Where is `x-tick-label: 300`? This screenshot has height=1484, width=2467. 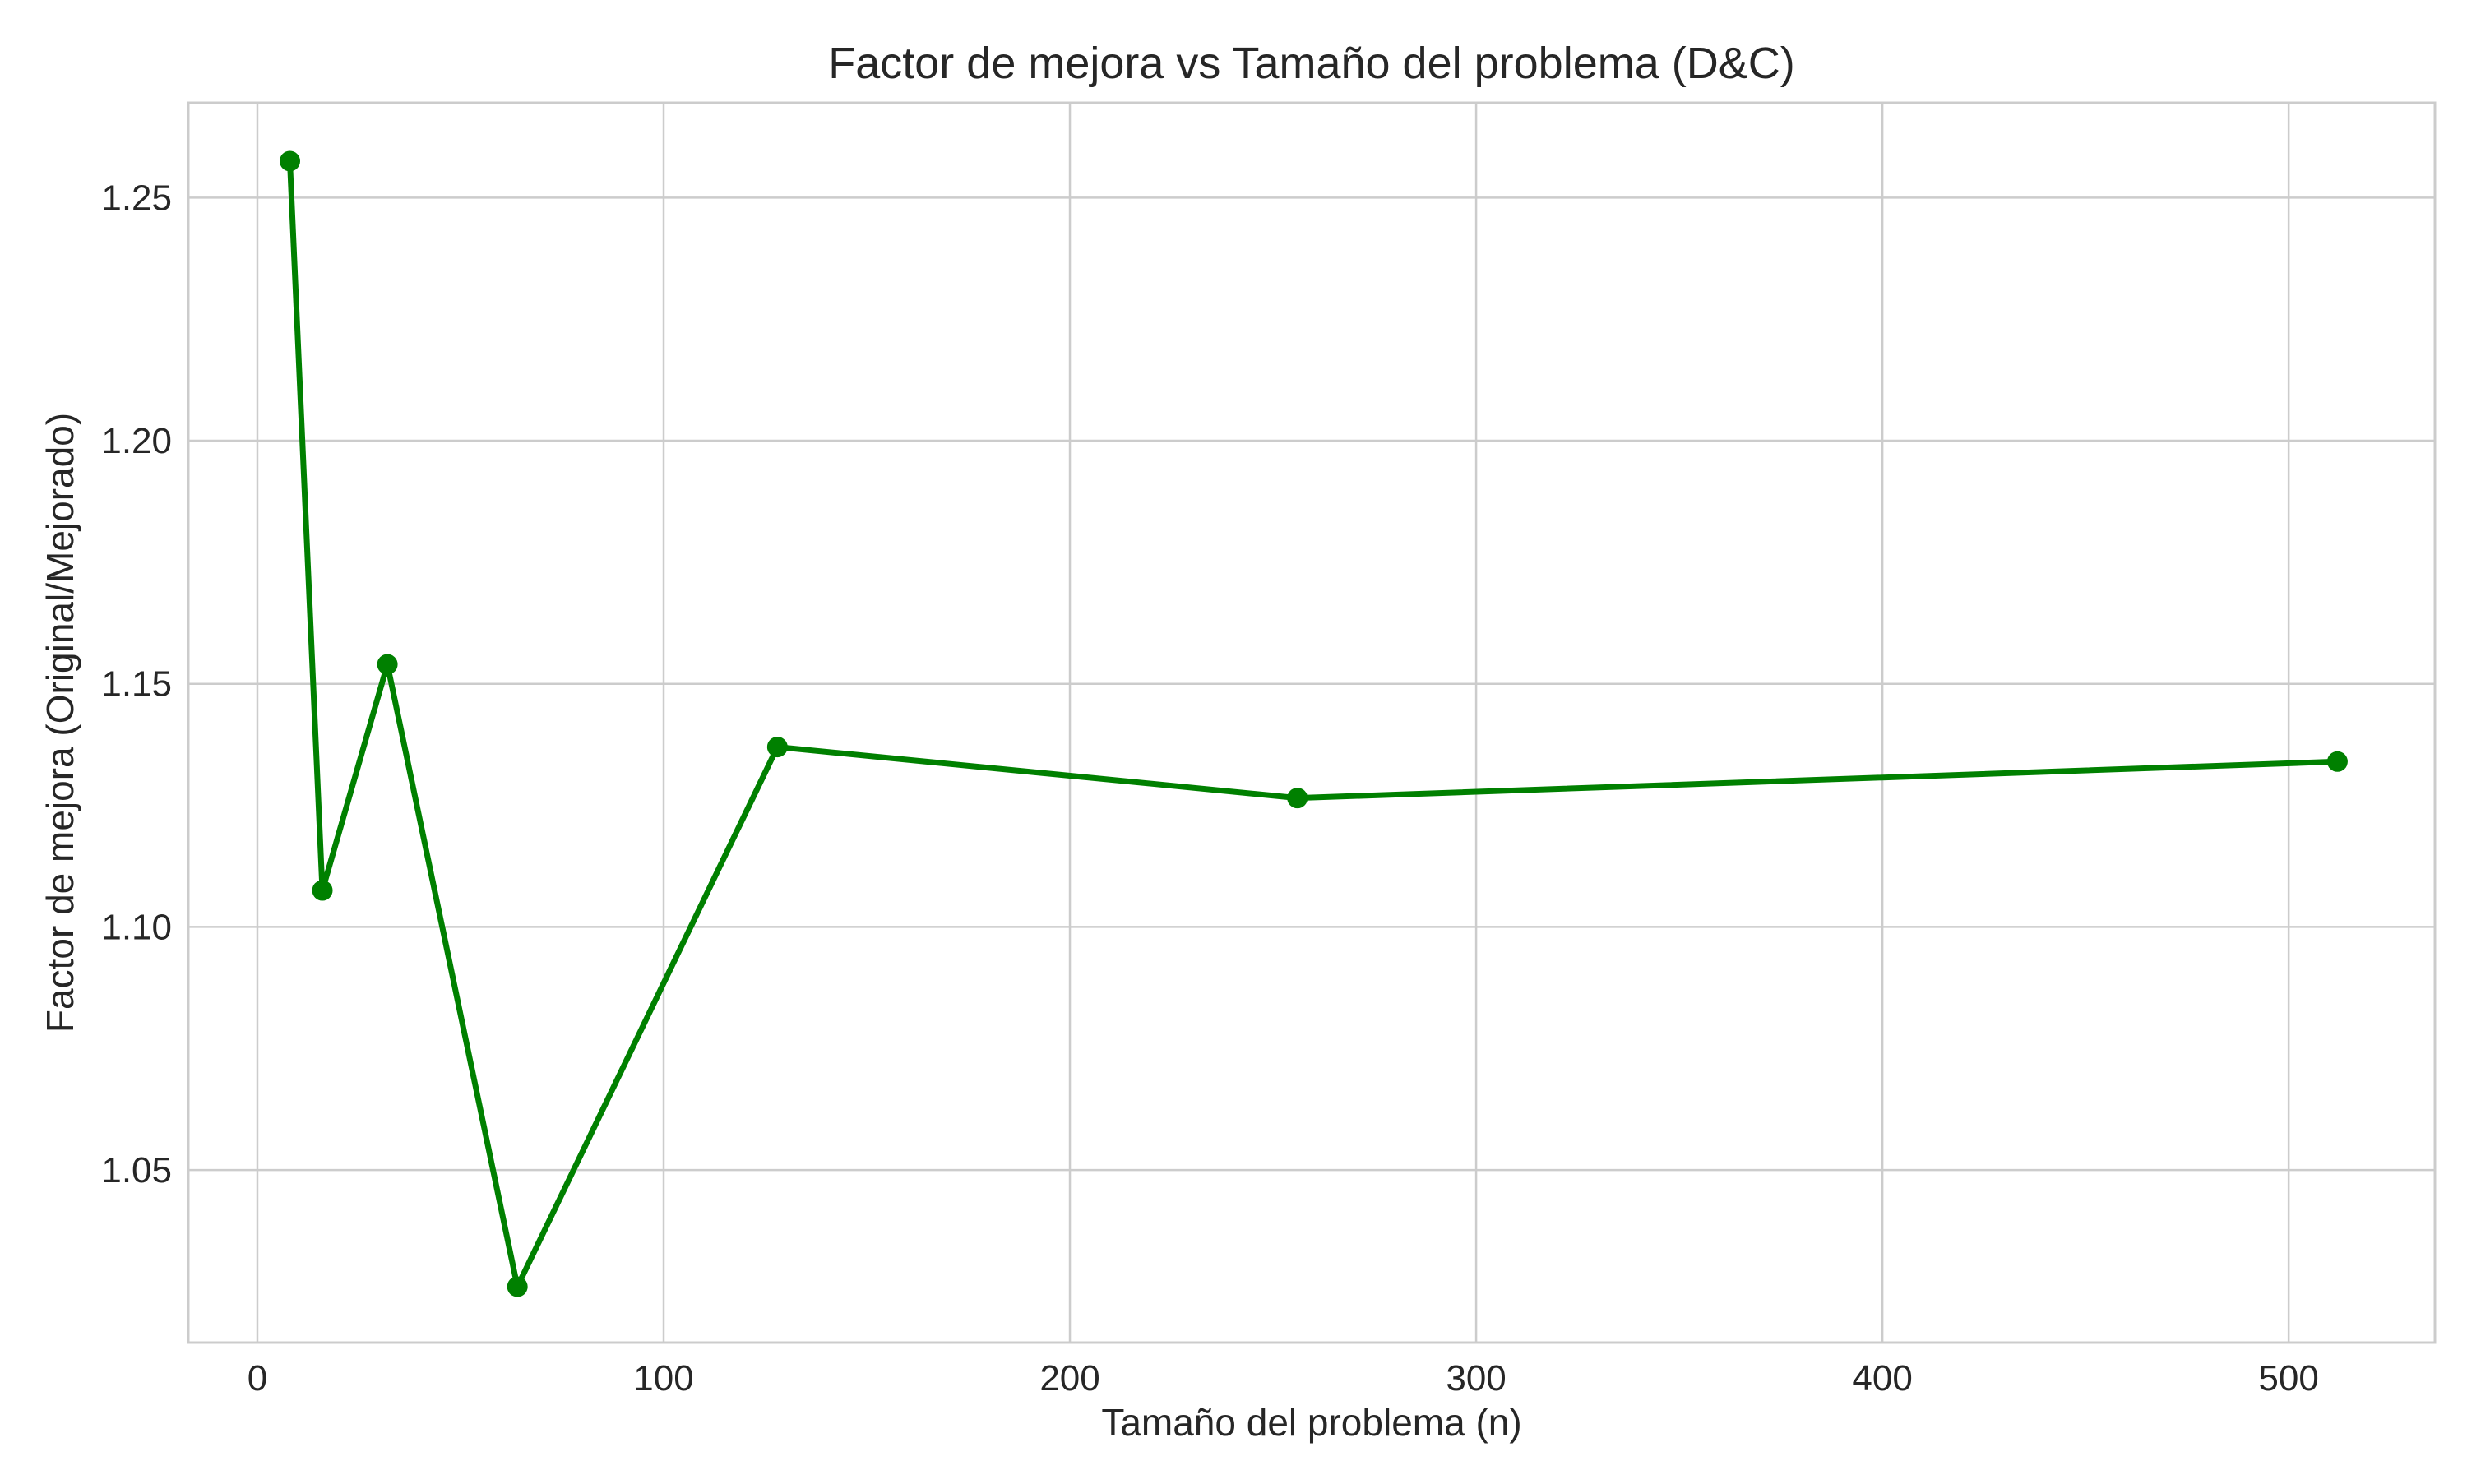 x-tick-label: 300 is located at coordinates (1476, 1378).